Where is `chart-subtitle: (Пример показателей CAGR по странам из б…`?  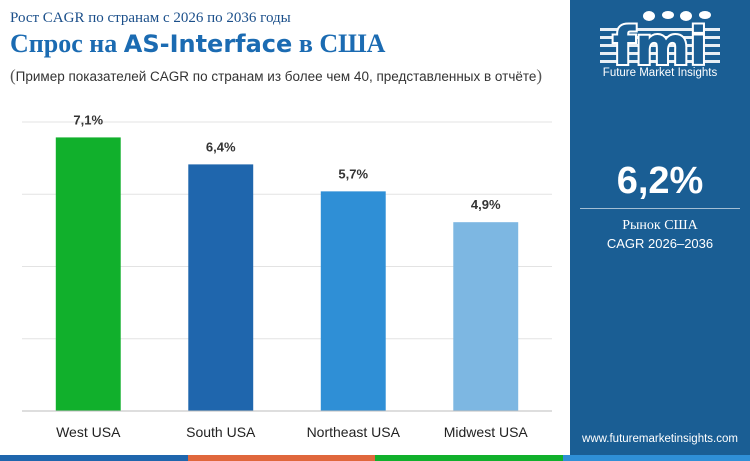 chart-subtitle: (Пример показателей CAGR по странам из б… is located at coordinates (276, 76).